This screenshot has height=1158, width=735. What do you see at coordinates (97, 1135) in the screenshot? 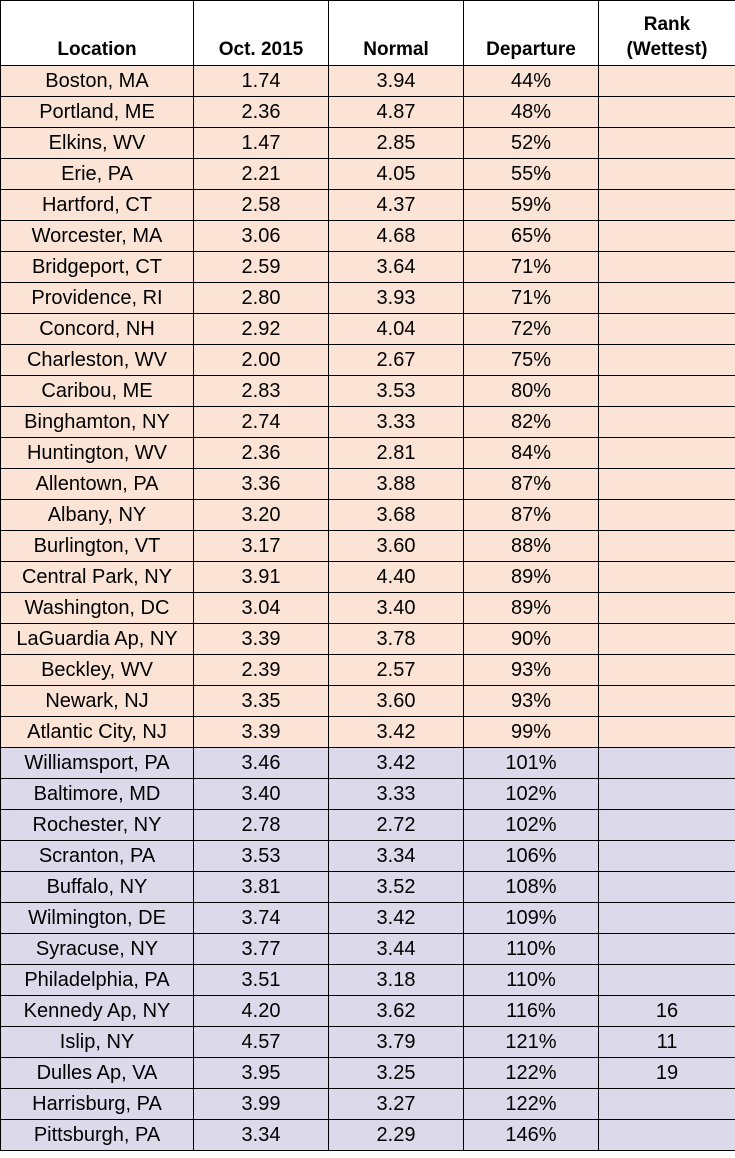
I see `cell-location: Pittsburgh, PA` at bounding box center [97, 1135].